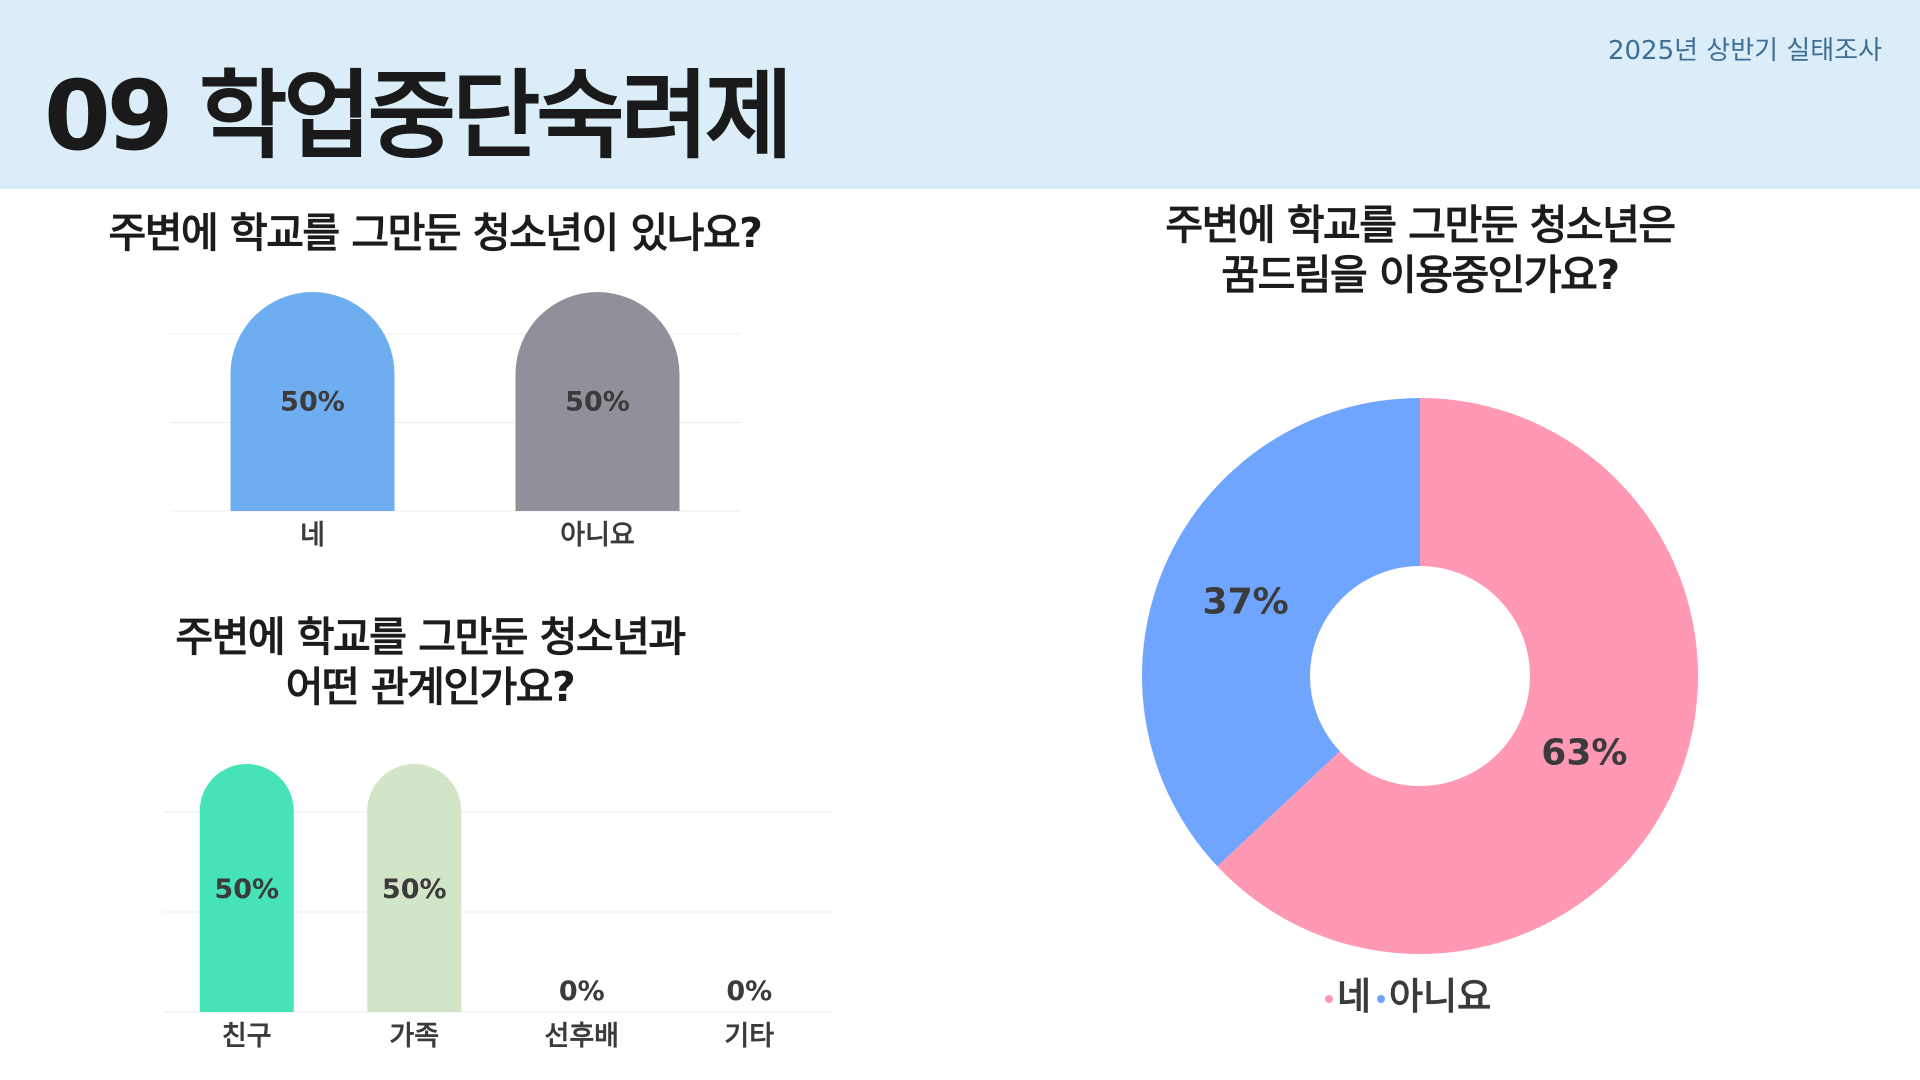 The height and width of the screenshot is (1080, 1920). Describe the element at coordinates (430, 637) in the screenshot. I see `q2-title-line1: 주변에 학교를 그만둔 청소년과` at that location.